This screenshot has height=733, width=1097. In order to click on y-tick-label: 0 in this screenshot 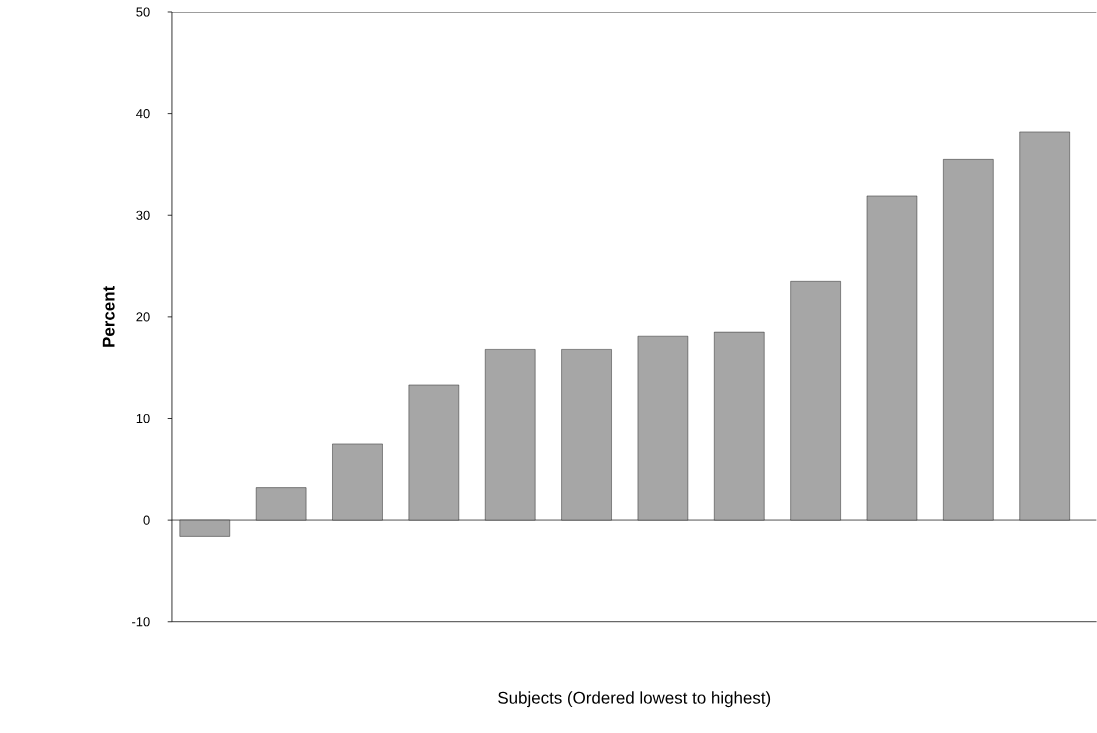, I will do `click(146, 520)`.